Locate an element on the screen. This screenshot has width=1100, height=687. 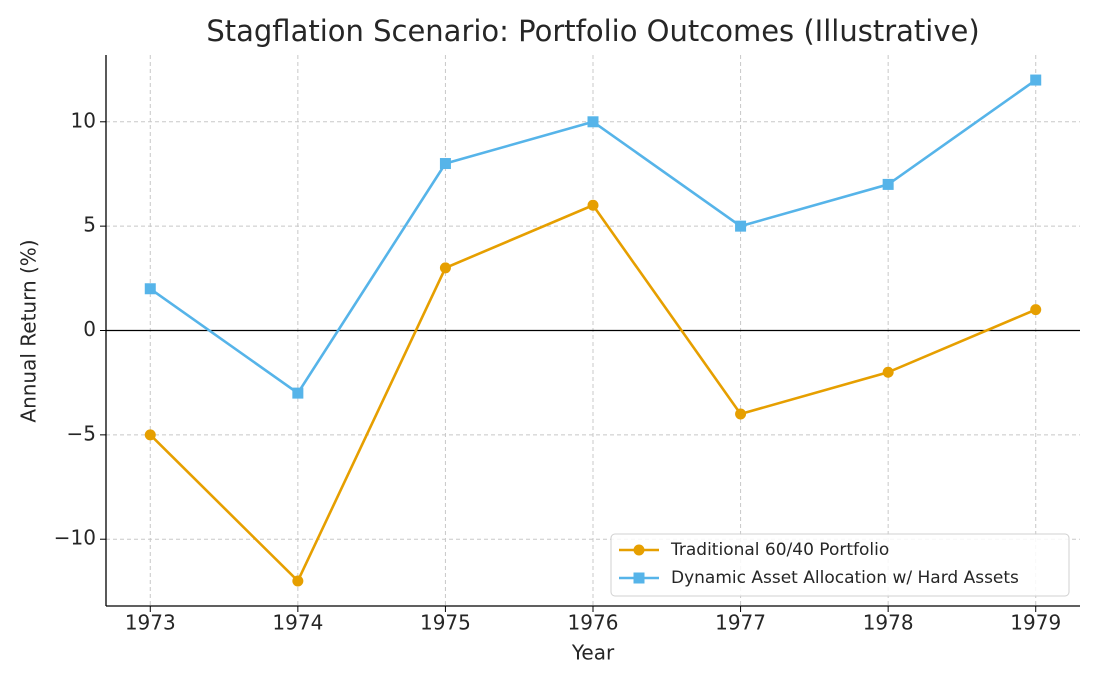
y-tick-label: −10 is located at coordinates (75, 538).